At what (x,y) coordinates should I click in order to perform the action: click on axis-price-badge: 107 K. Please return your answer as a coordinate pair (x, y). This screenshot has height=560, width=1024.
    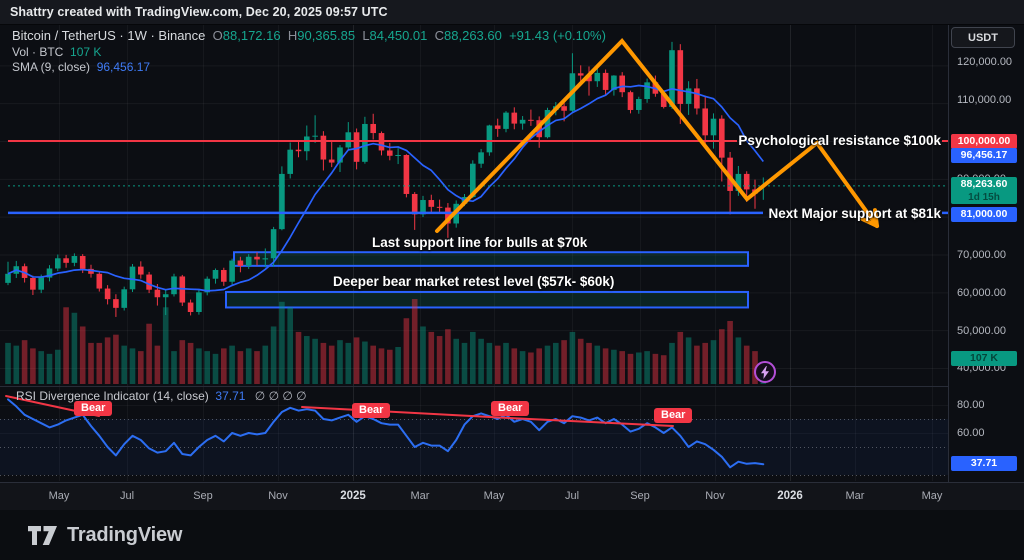
    Looking at the image, I should click on (984, 358).